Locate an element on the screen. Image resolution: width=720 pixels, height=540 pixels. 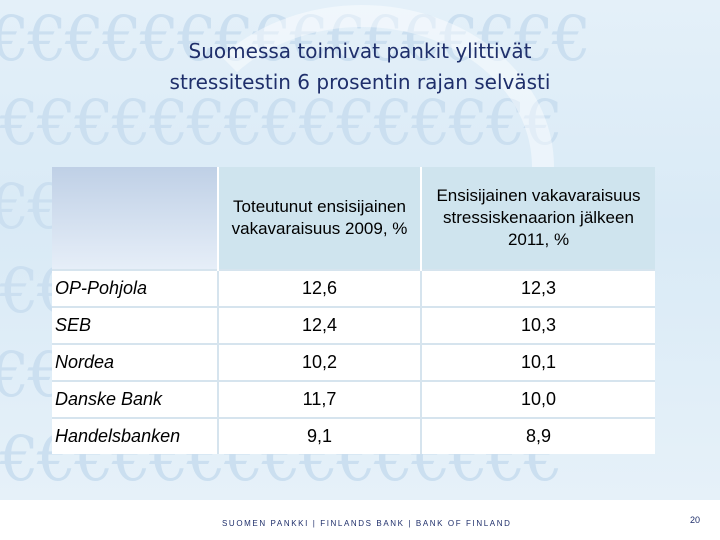
bank-name-cell: SEB is located at coordinates (135, 325).